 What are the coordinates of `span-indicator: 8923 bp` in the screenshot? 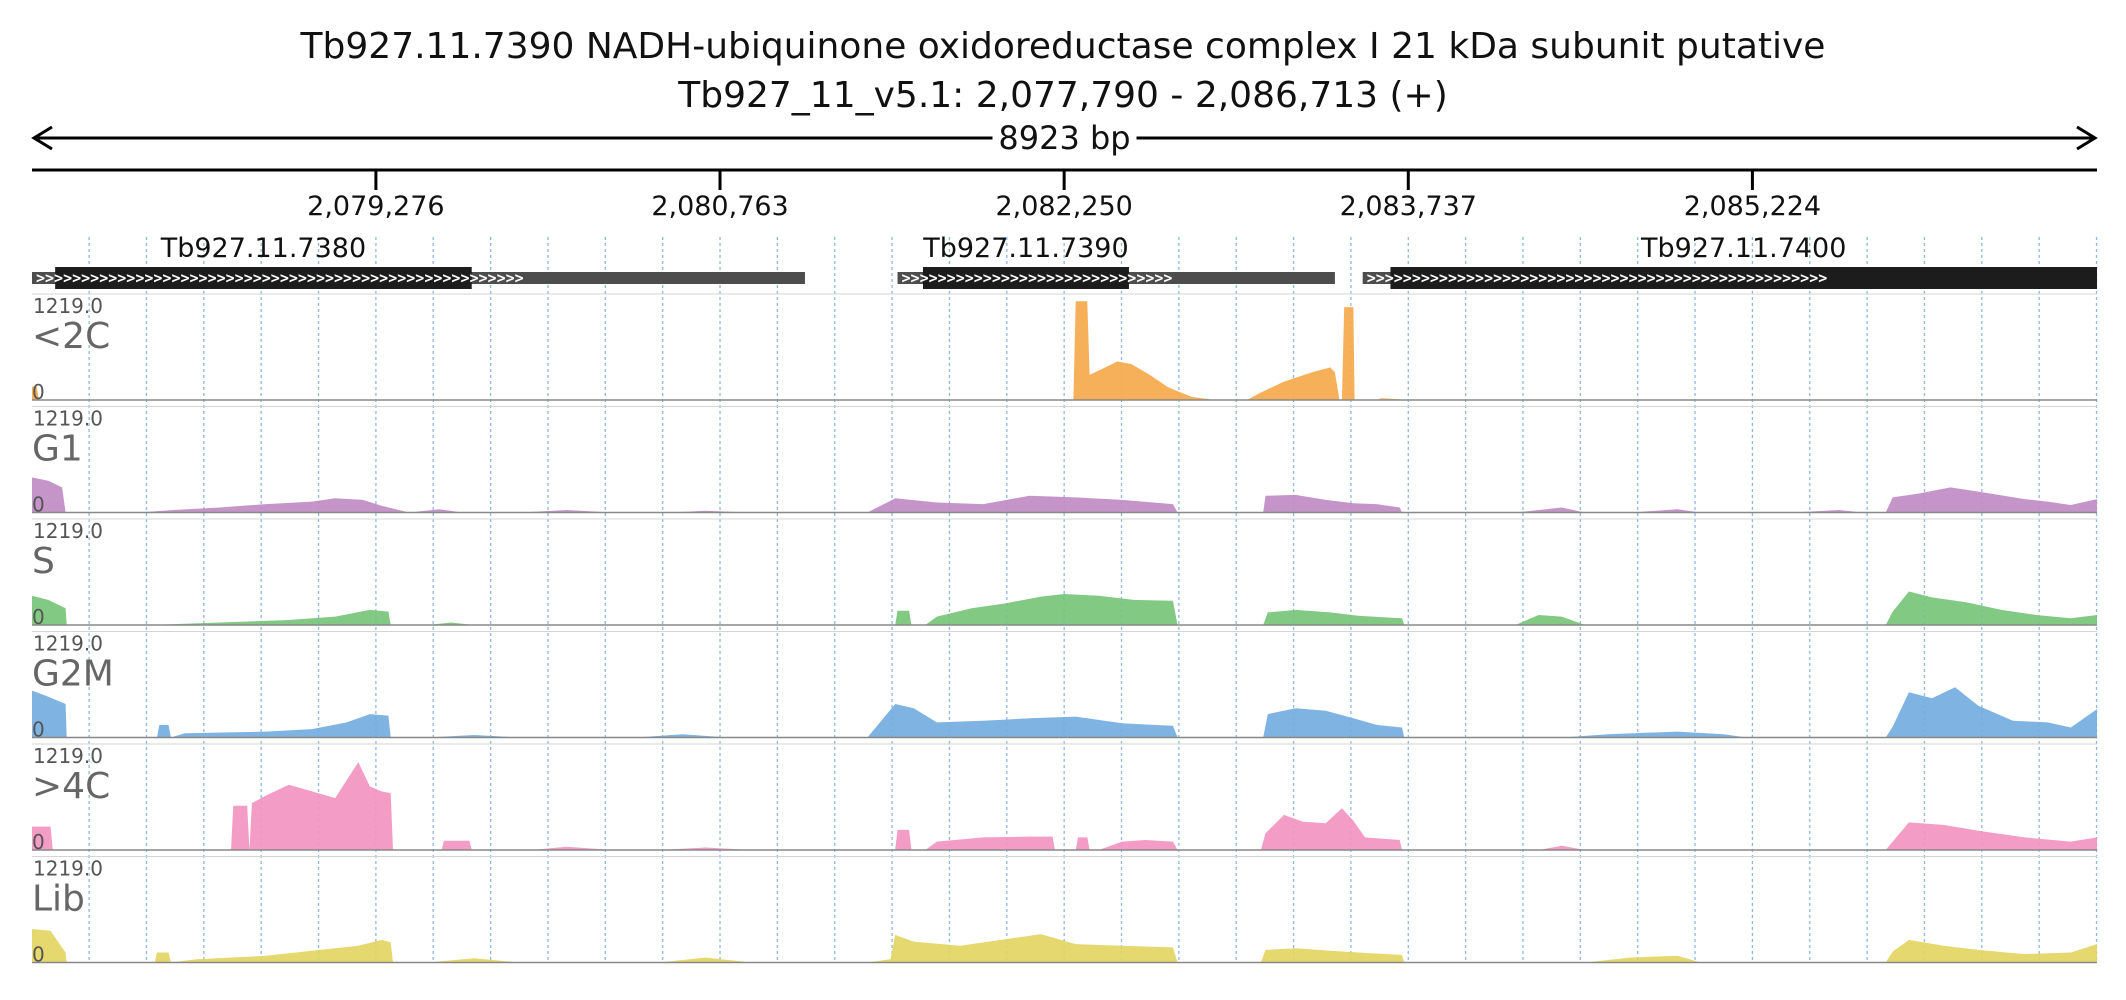 It's located at (1064, 138).